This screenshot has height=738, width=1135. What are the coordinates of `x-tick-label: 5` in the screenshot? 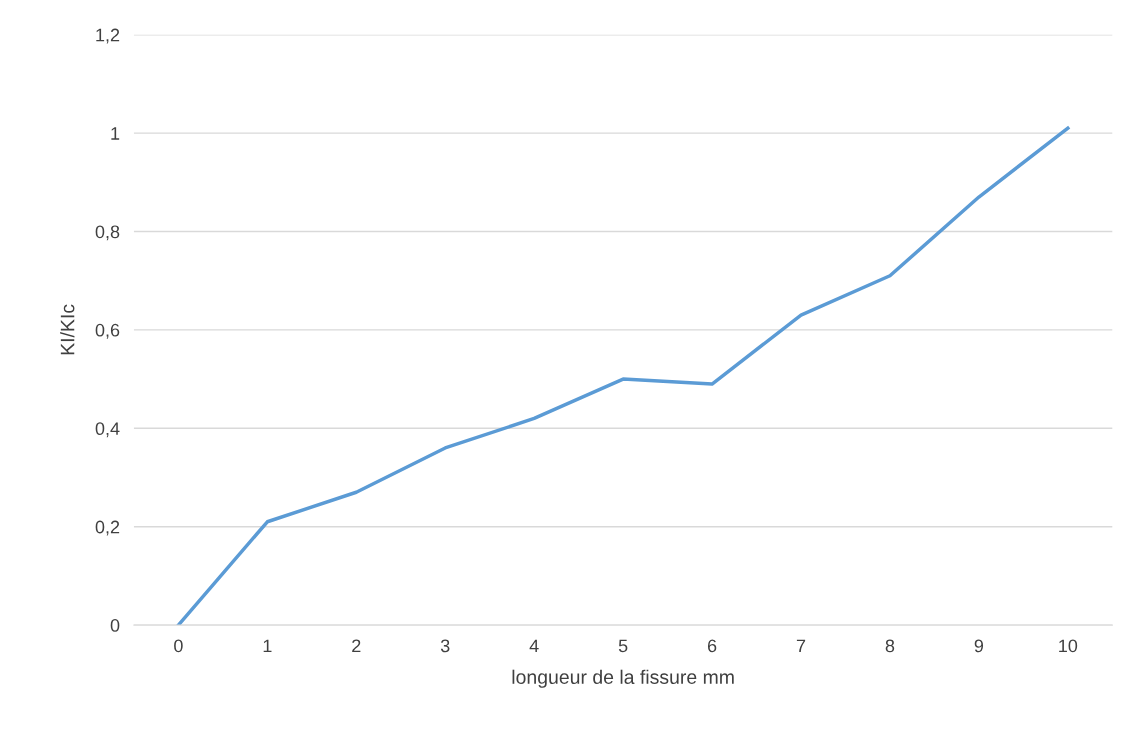 It's located at (623, 646).